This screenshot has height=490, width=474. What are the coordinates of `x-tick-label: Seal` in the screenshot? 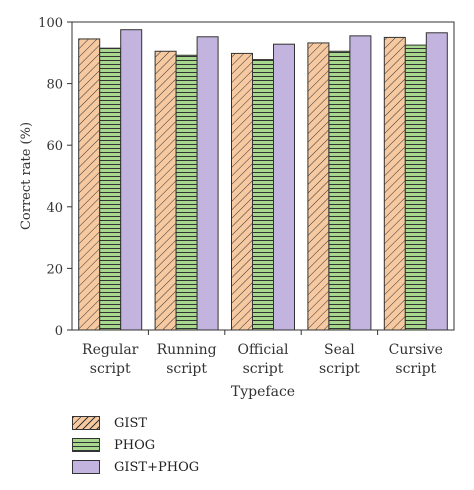 It's located at (339, 350).